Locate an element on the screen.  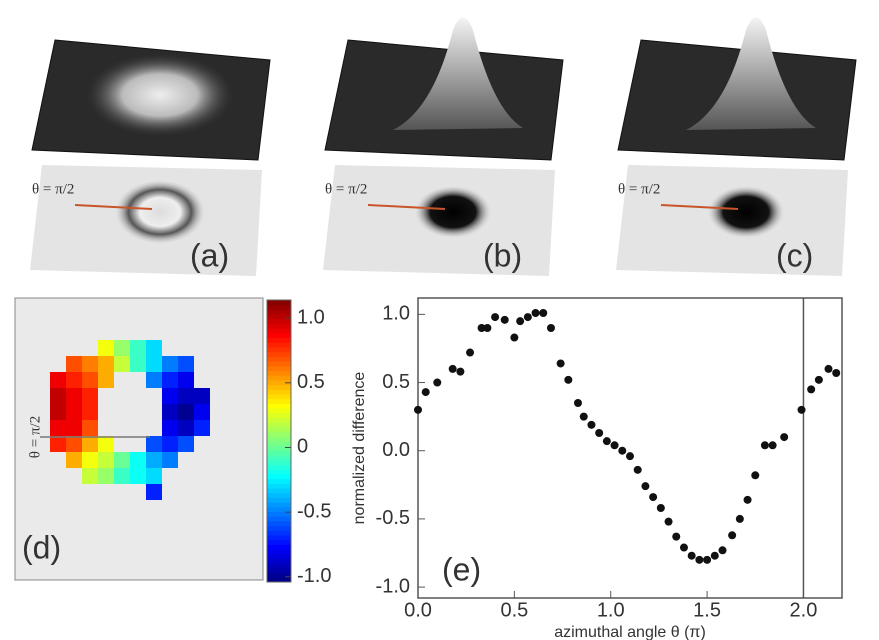
y-tick-label: -0.5 is located at coordinates (393, 518).